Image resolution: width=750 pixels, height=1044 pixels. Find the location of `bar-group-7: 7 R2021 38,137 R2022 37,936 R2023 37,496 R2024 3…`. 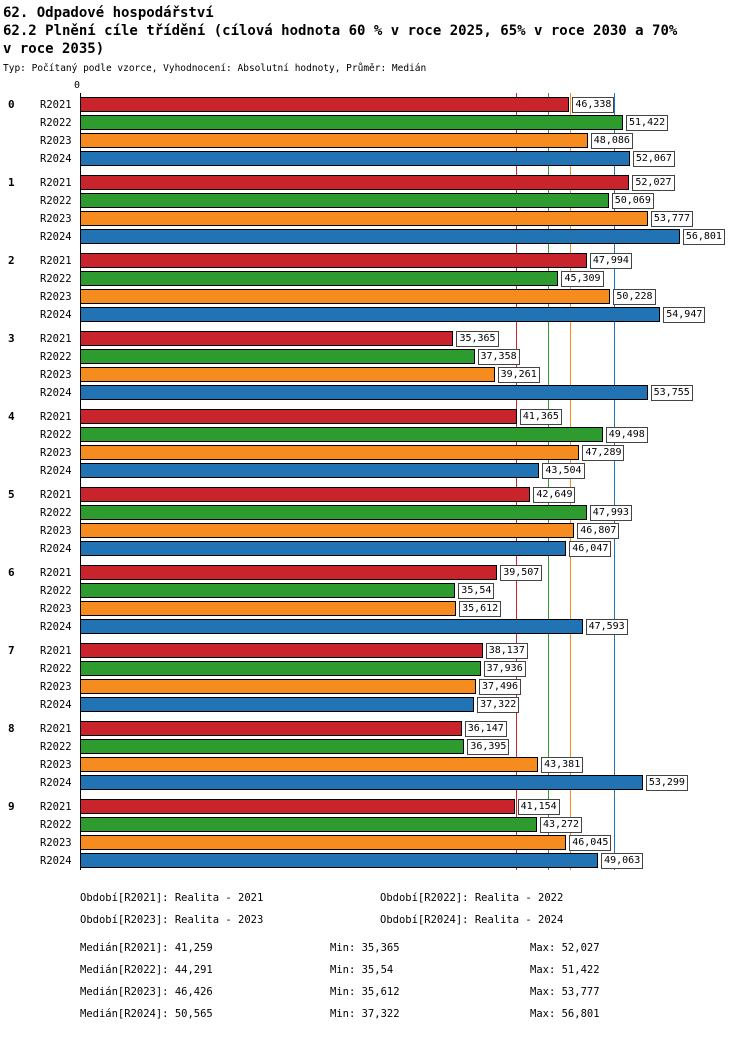

bar-group-7: 7 R2021 38,137 R2022 37,936 R2023 37,496 R2024 3… is located at coordinates (375, 678).